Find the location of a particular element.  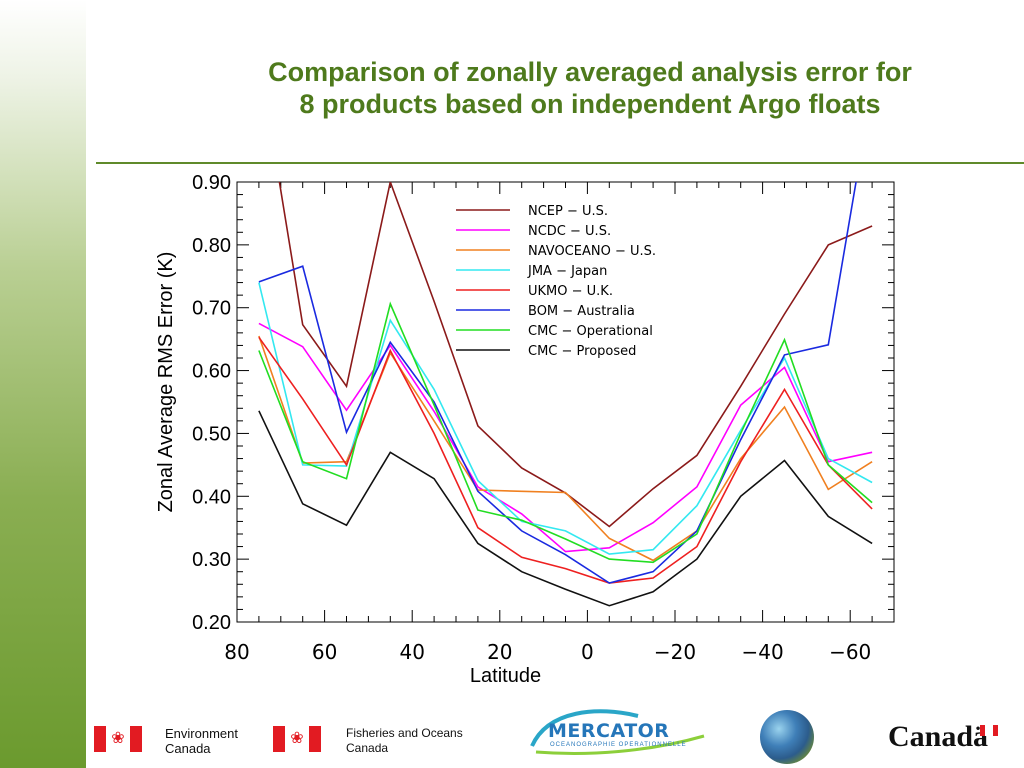

environment-canada-flag-icon: ❀ is located at coordinates (118, 739).